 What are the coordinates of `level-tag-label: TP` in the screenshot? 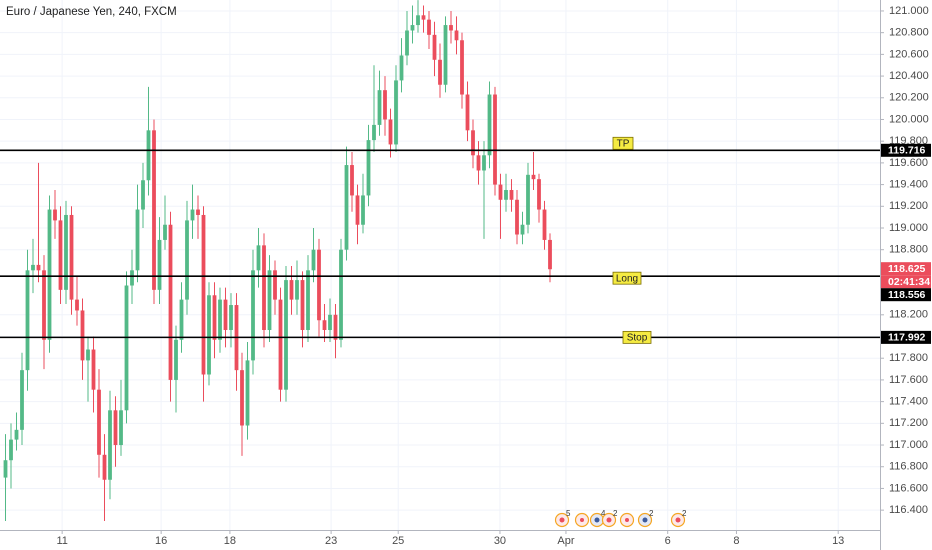 It's located at (623, 143).